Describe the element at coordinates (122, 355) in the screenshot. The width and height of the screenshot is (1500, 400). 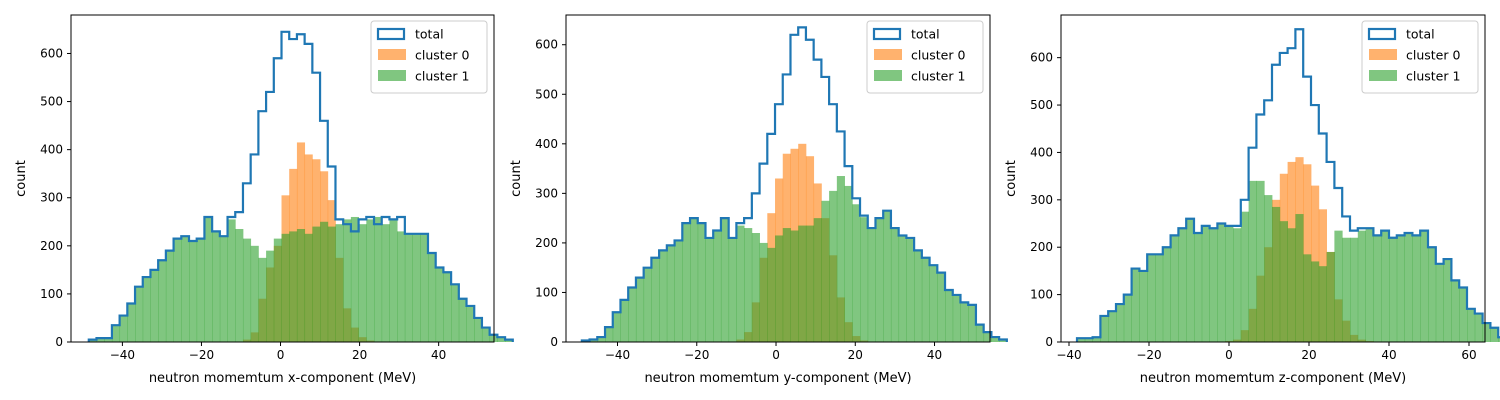
I see `x-tick-label: −40` at that location.